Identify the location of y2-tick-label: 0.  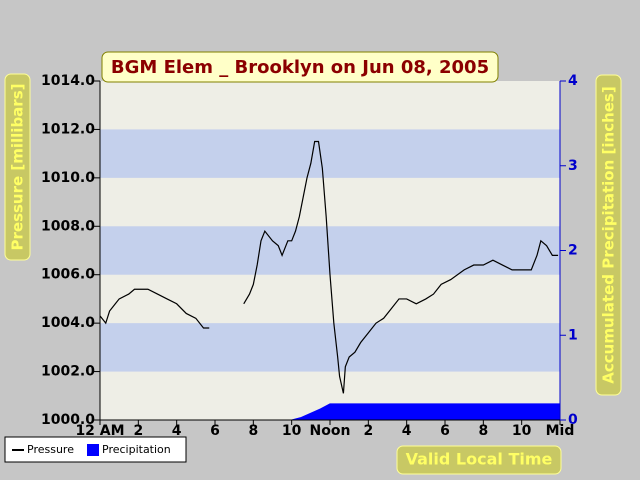
(573, 420).